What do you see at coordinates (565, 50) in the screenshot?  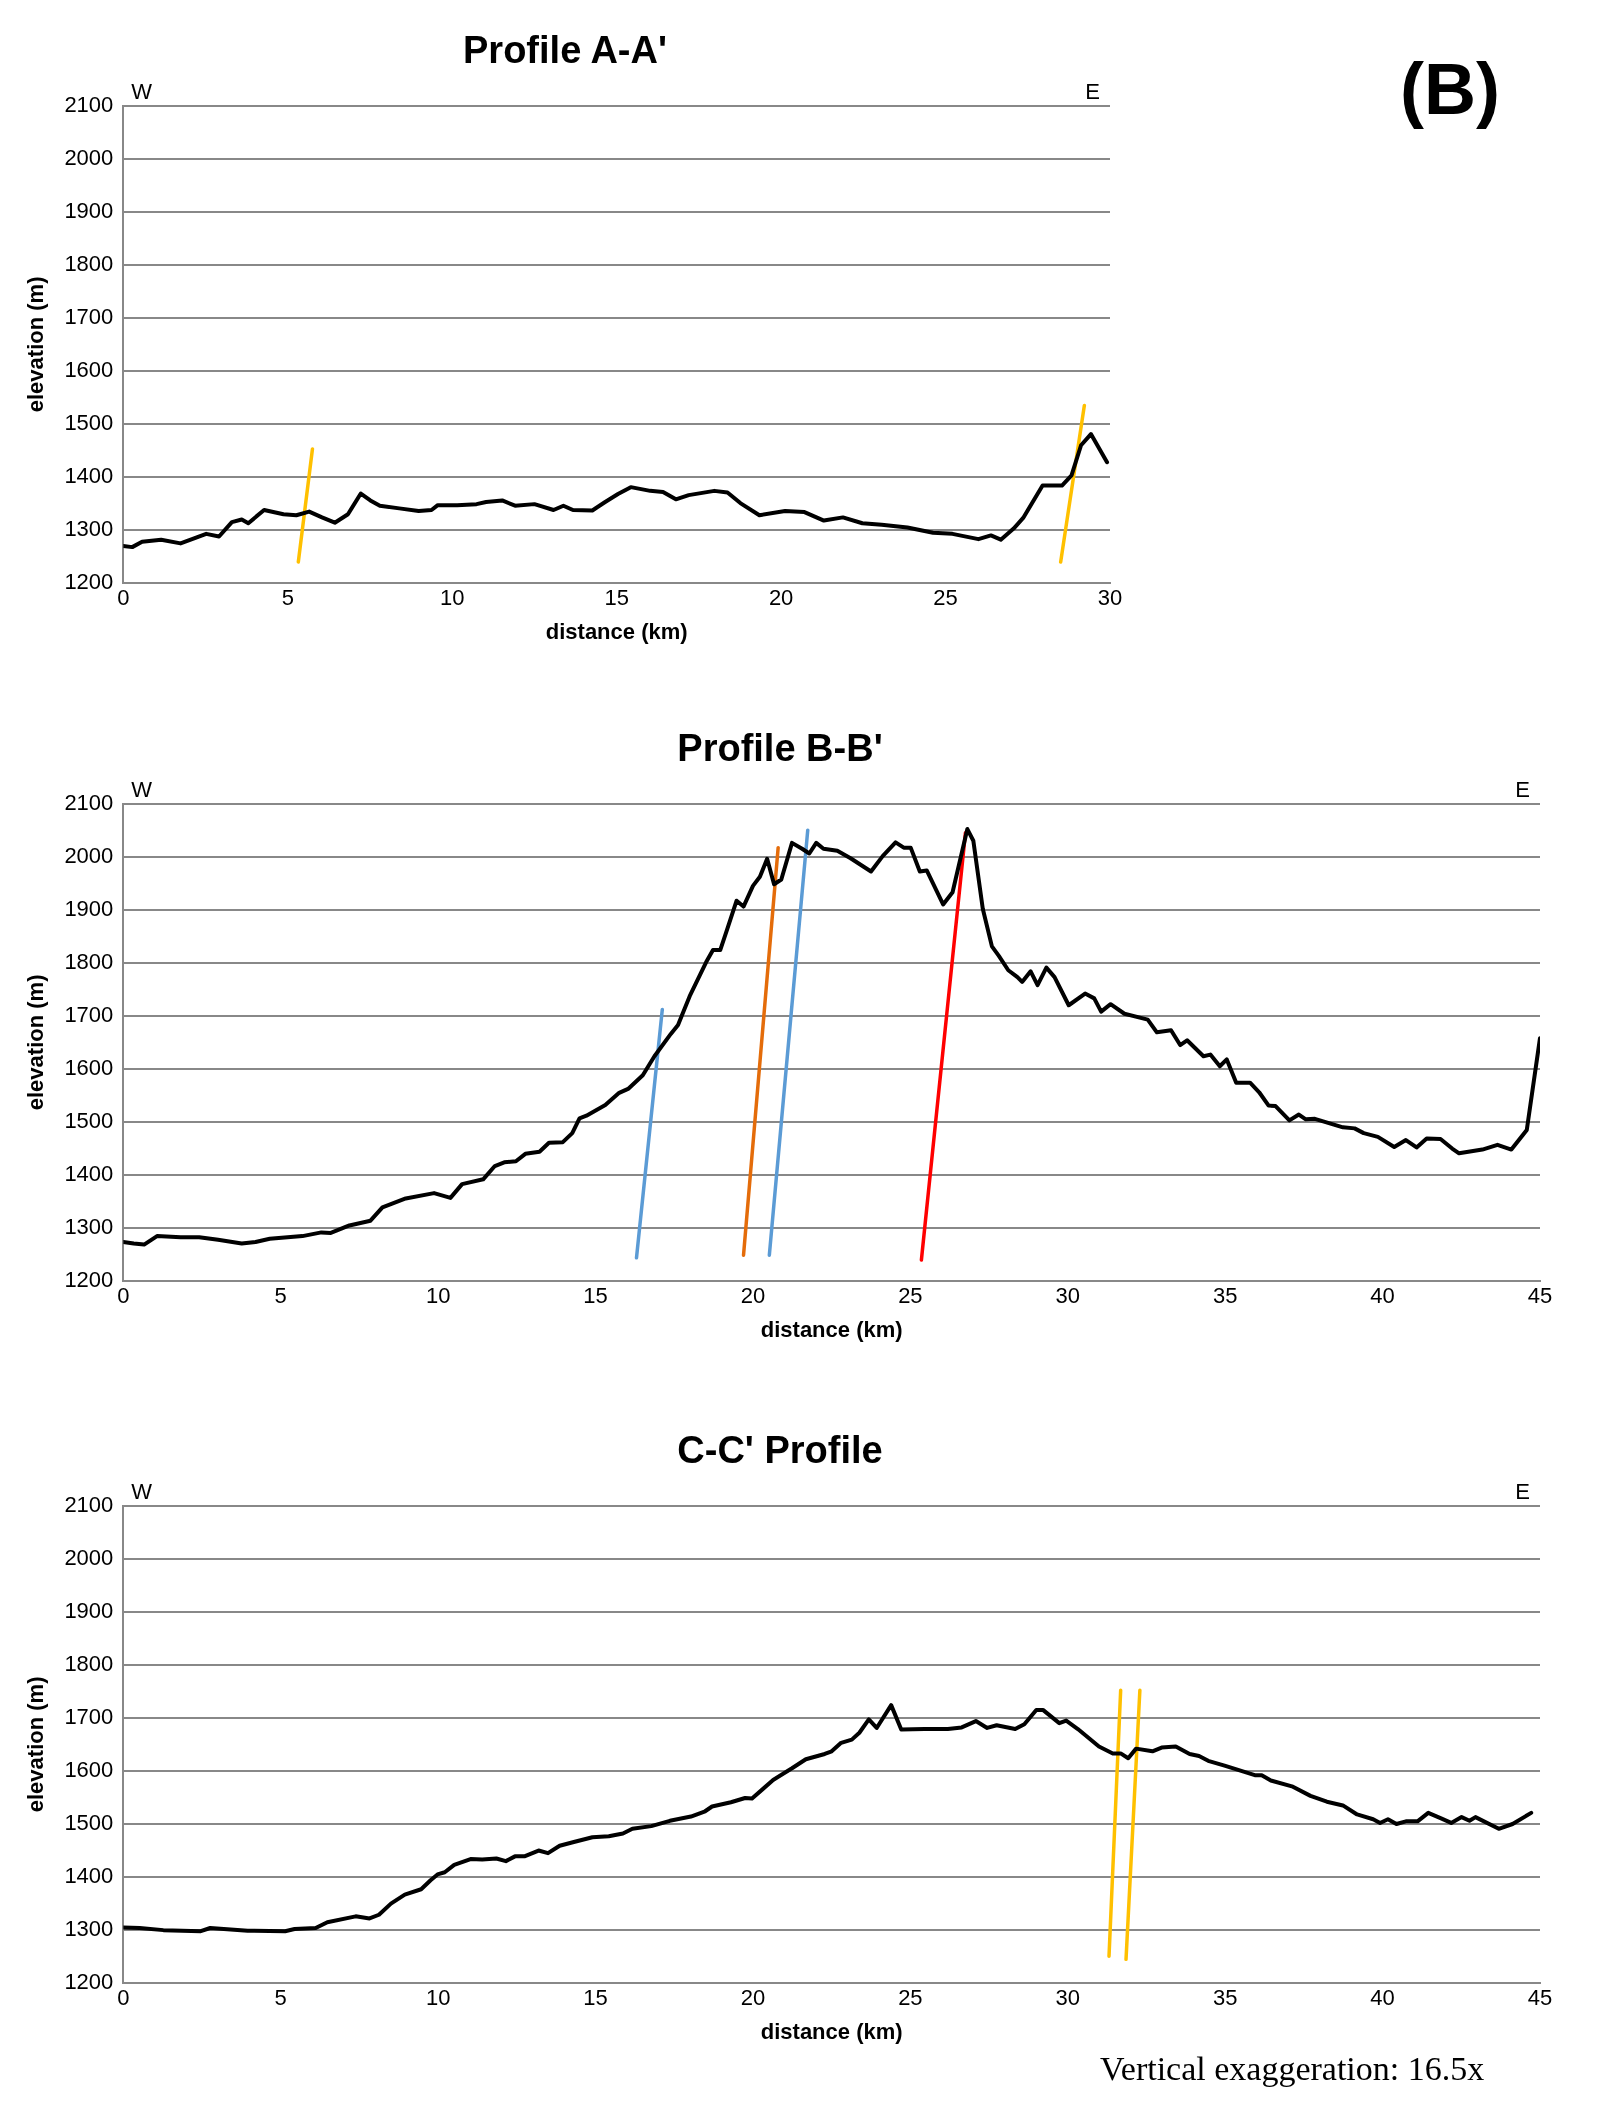 I see `chart-title: Profile A-A'` at bounding box center [565, 50].